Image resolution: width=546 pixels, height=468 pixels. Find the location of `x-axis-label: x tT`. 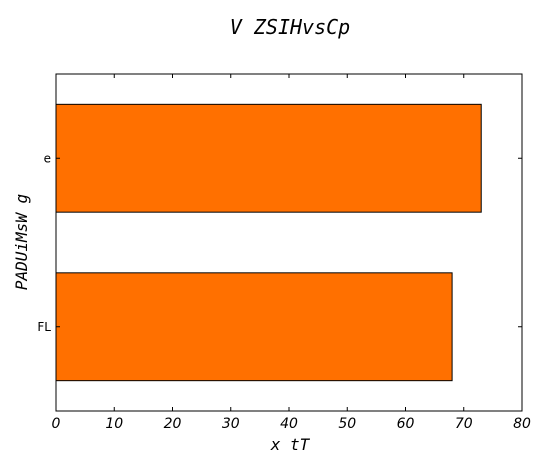

x-axis-label: x tT is located at coordinates (290, 444).